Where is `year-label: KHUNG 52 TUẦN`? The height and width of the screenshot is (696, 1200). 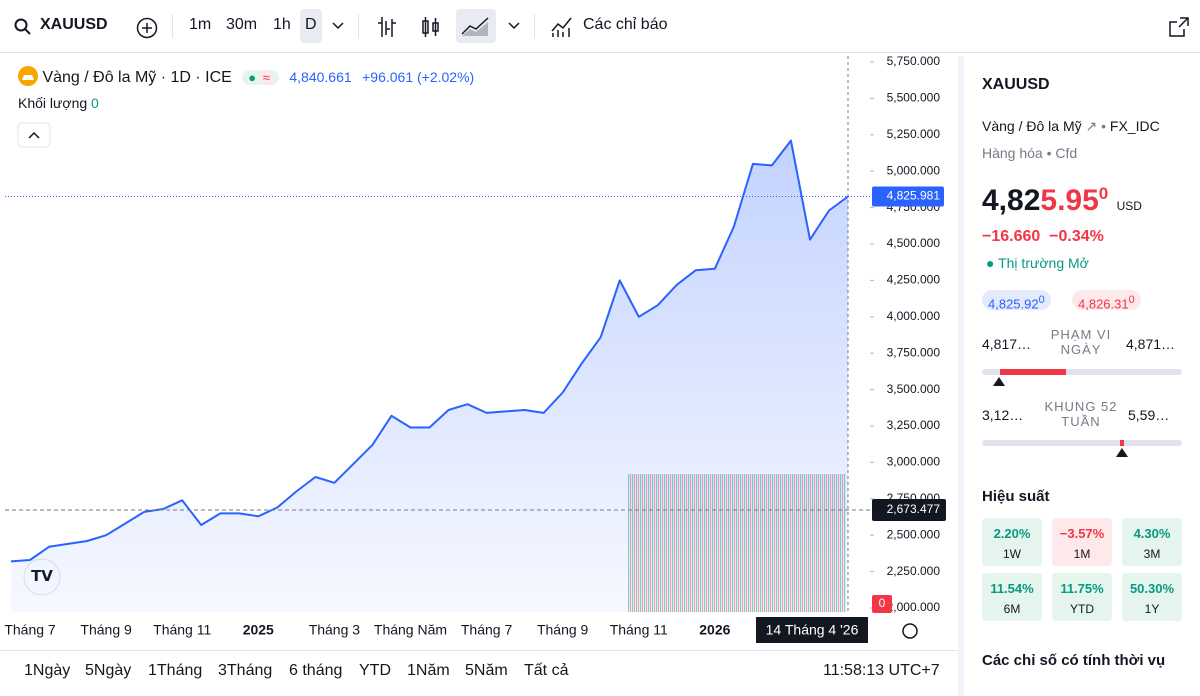
year-label: KHUNG 52 TUẦN is located at coordinates (1081, 414).